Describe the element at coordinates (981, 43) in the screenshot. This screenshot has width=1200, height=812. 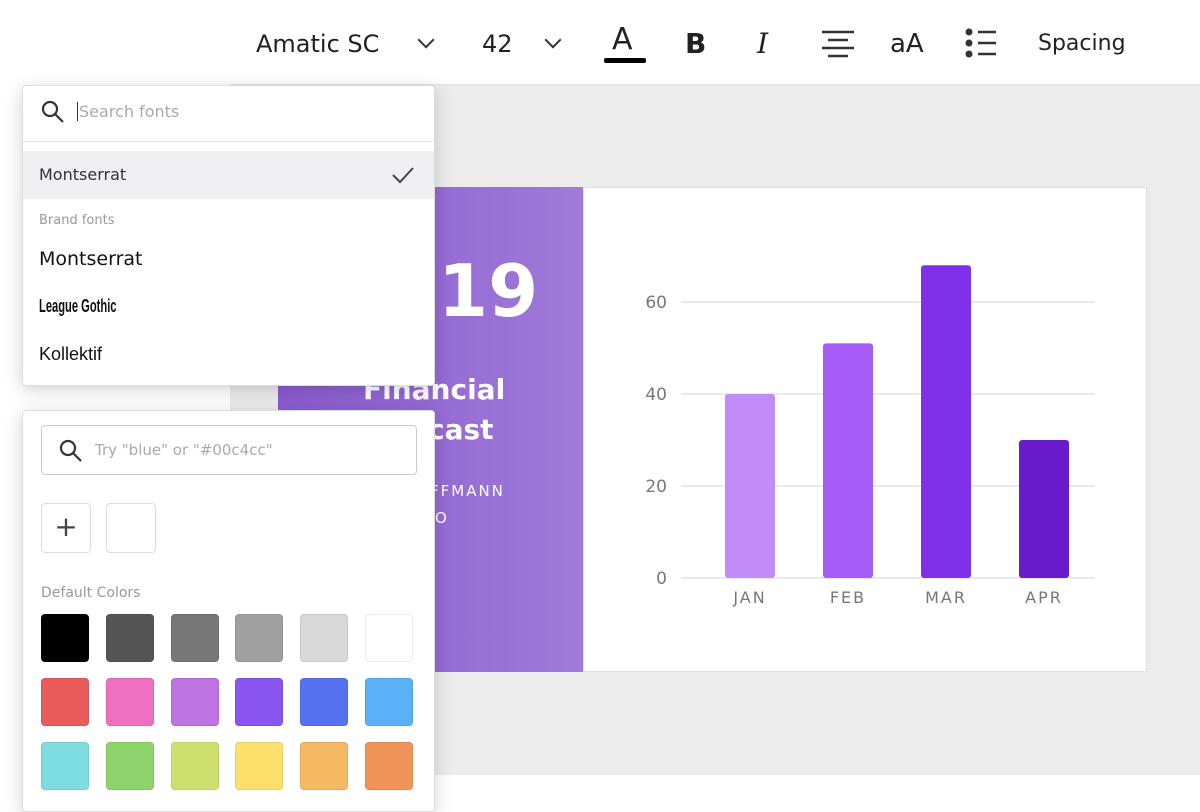
I see `list-icon` at that location.